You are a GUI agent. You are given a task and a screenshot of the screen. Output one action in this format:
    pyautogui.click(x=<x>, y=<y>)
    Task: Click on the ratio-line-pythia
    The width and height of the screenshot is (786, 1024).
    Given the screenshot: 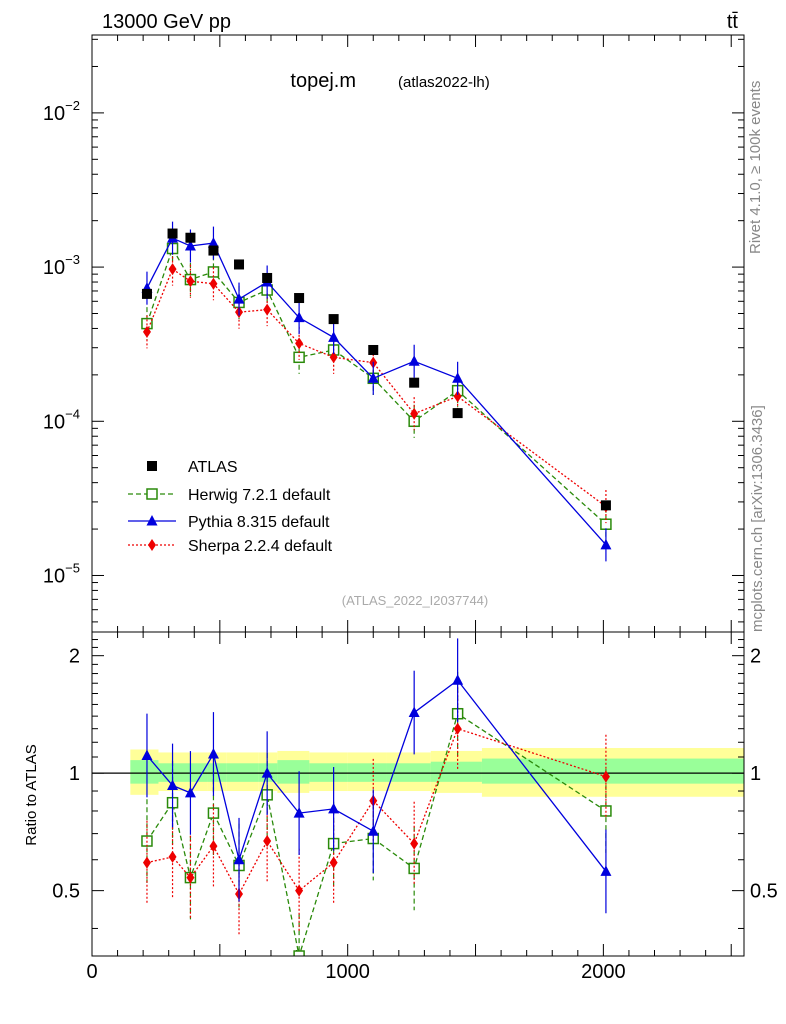 What is the action you would take?
    pyautogui.click(x=376, y=775)
    